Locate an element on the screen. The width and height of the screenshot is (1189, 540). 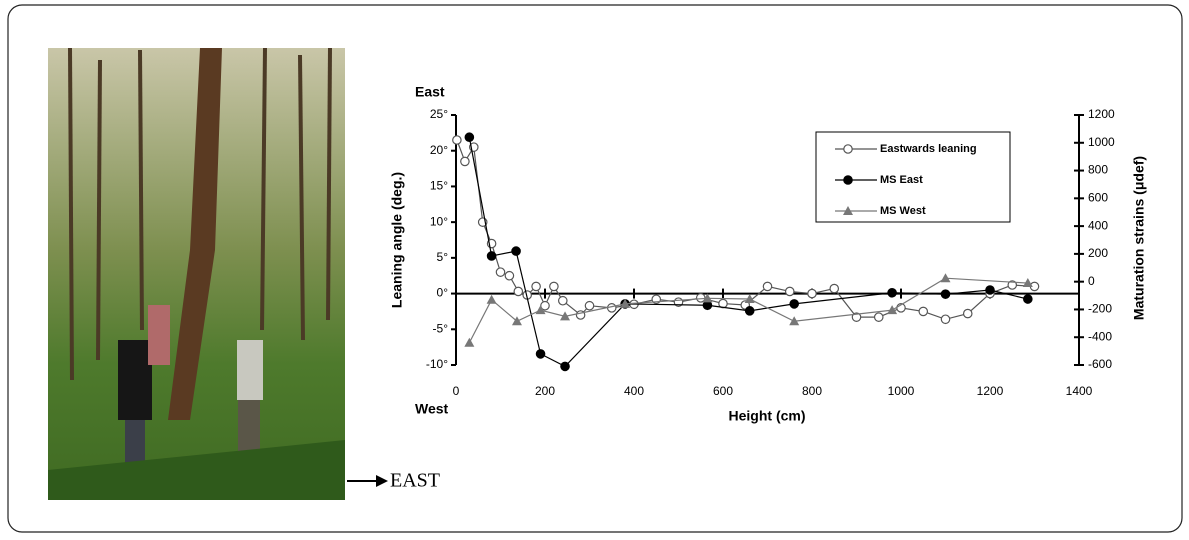
y-tick-label: 25° is located at coordinates (439, 114).